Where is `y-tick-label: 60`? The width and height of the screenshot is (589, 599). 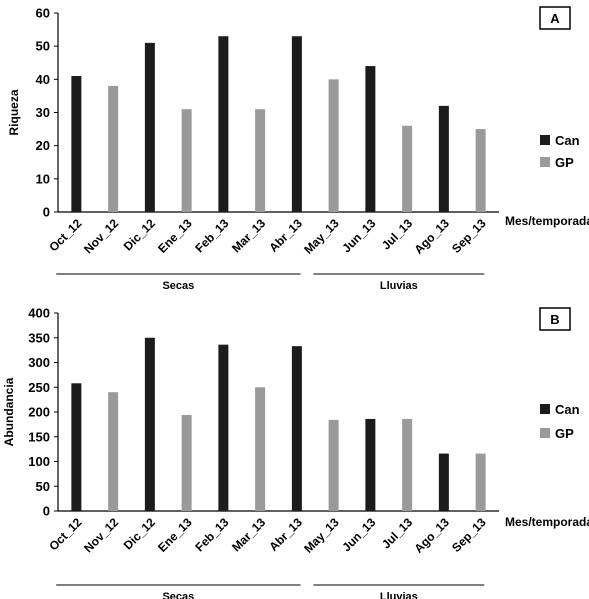 y-tick-label: 60 is located at coordinates (43, 13).